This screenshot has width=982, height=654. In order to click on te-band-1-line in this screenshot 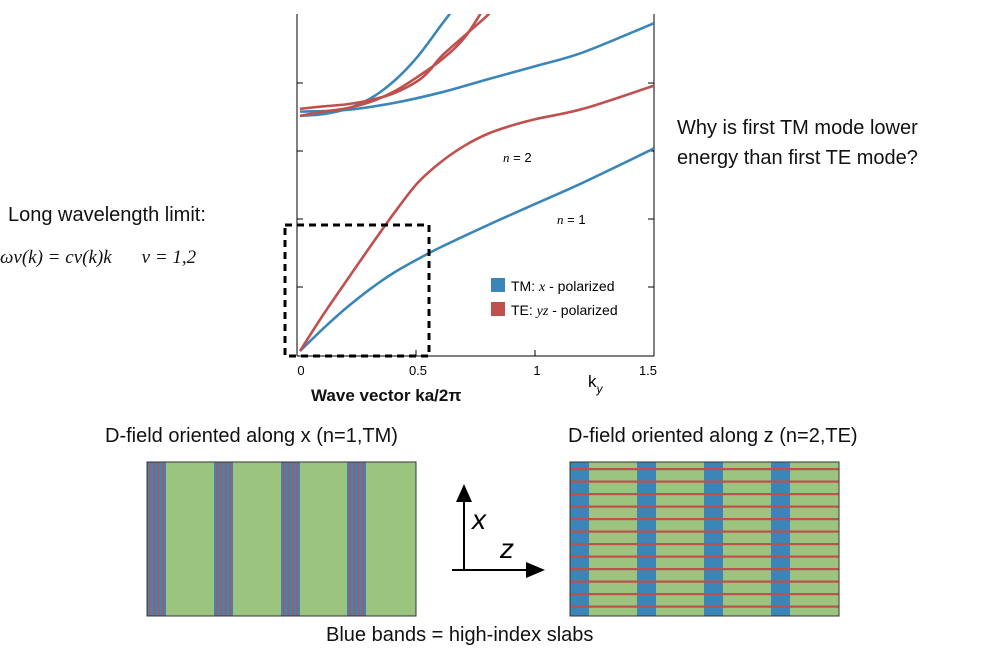, I will do `click(476, 218)`.